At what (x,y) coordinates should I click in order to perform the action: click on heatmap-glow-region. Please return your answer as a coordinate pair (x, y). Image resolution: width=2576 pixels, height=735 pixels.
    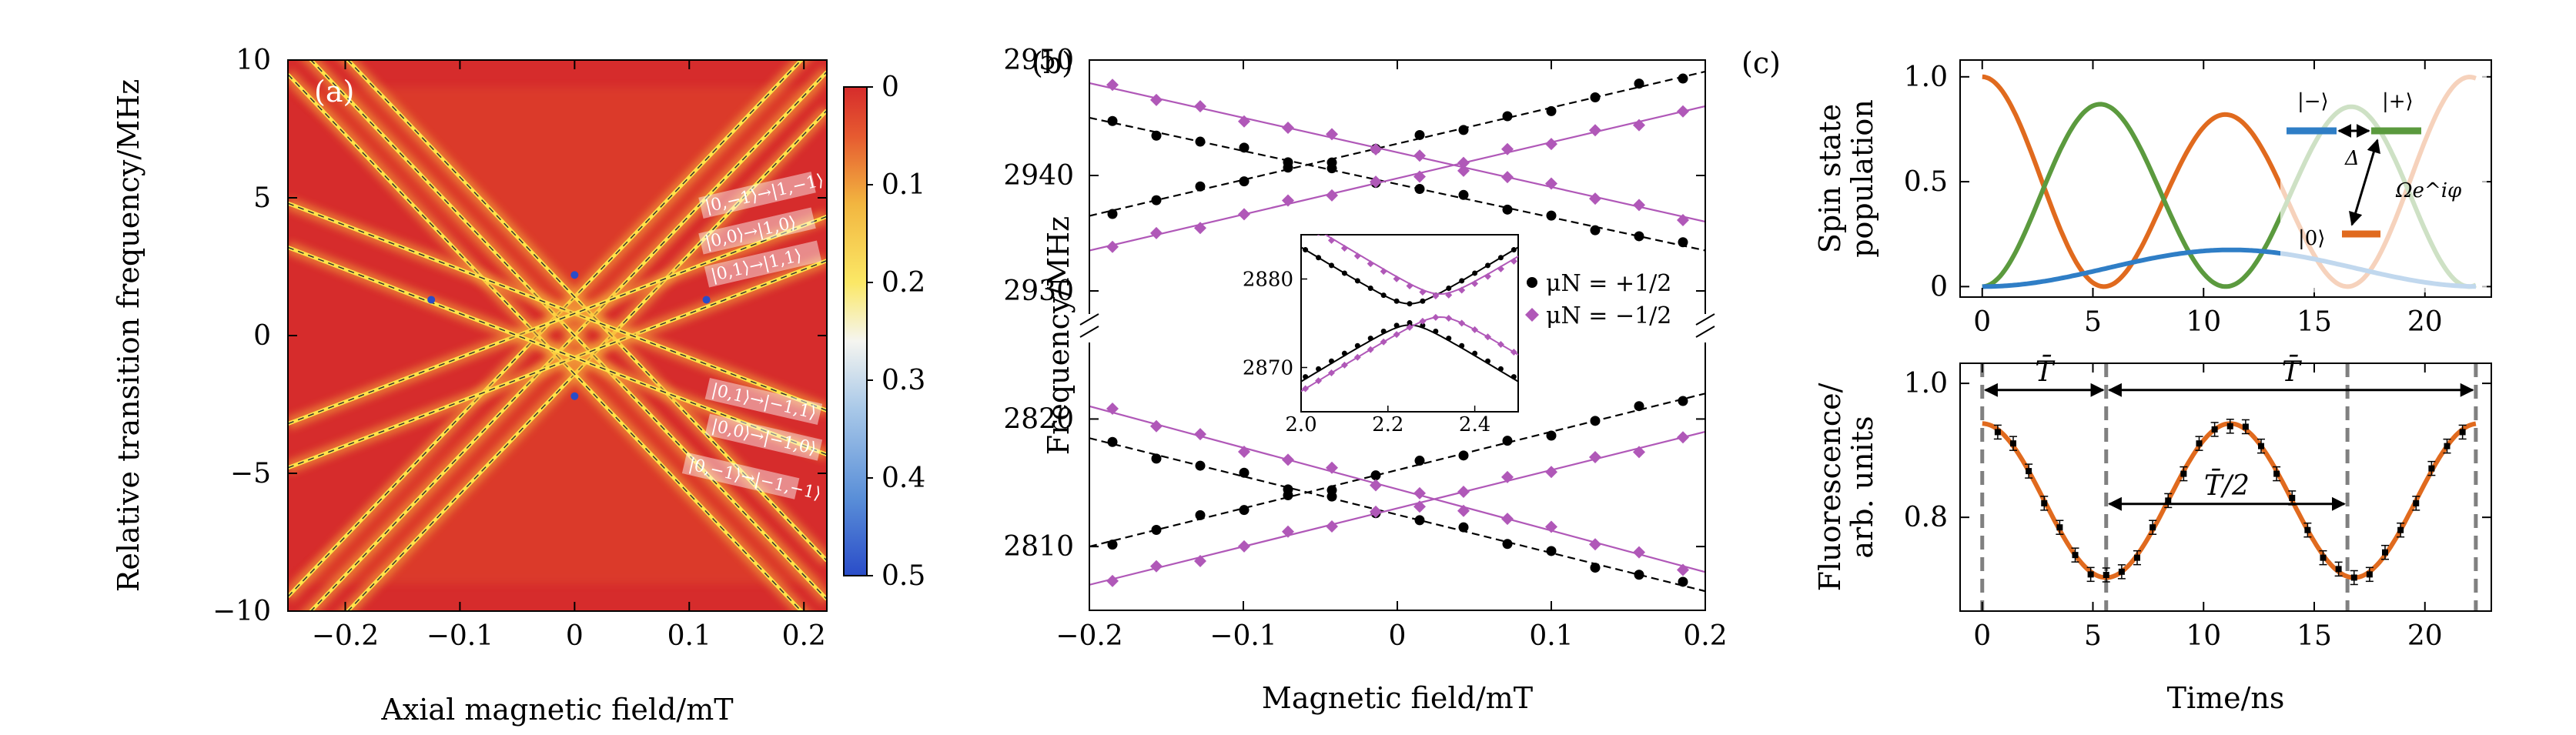
    Looking at the image, I should click on (557, 212).